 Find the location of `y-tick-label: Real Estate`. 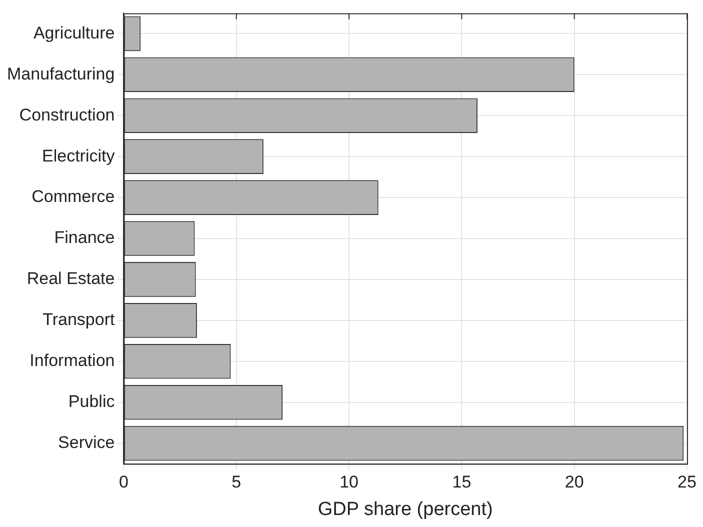

y-tick-label: Real Estate is located at coordinates (70, 278).